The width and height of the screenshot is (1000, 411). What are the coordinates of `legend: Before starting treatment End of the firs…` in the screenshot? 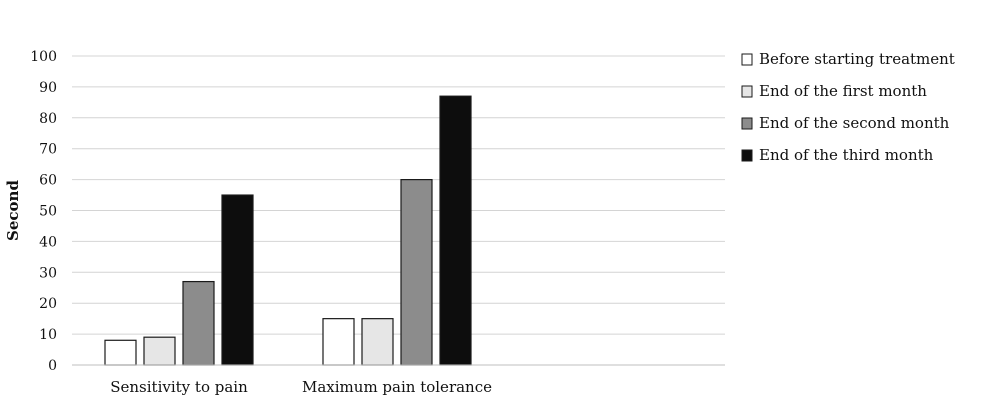 It's located at (848, 107).